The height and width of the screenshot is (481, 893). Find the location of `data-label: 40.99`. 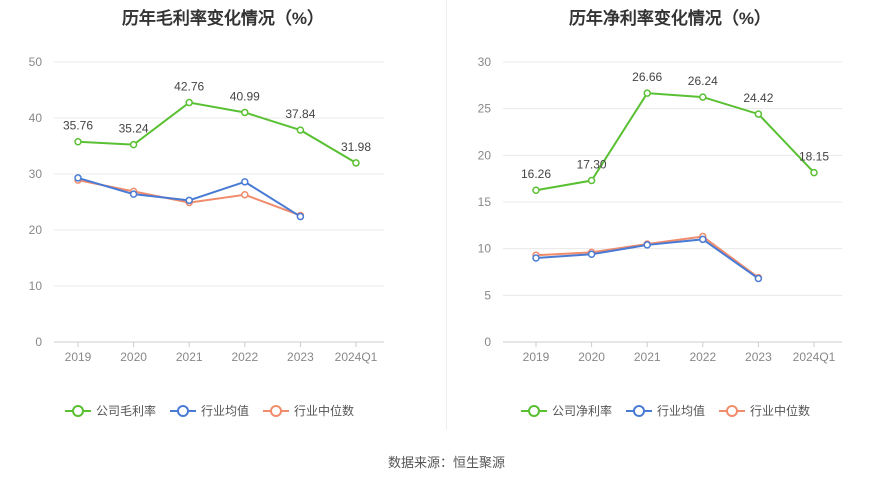

data-label: 40.99 is located at coordinates (245, 96).